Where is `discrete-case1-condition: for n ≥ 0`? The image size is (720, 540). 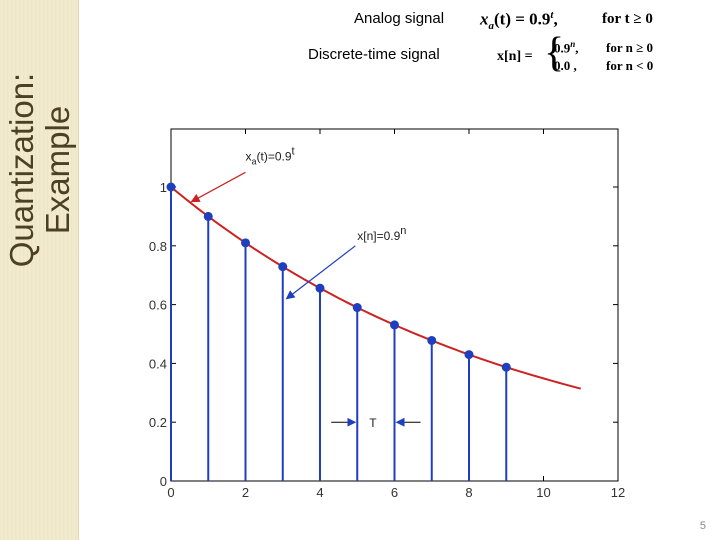
discrete-case1-condition: for n ≥ 0 is located at coordinates (629, 47).